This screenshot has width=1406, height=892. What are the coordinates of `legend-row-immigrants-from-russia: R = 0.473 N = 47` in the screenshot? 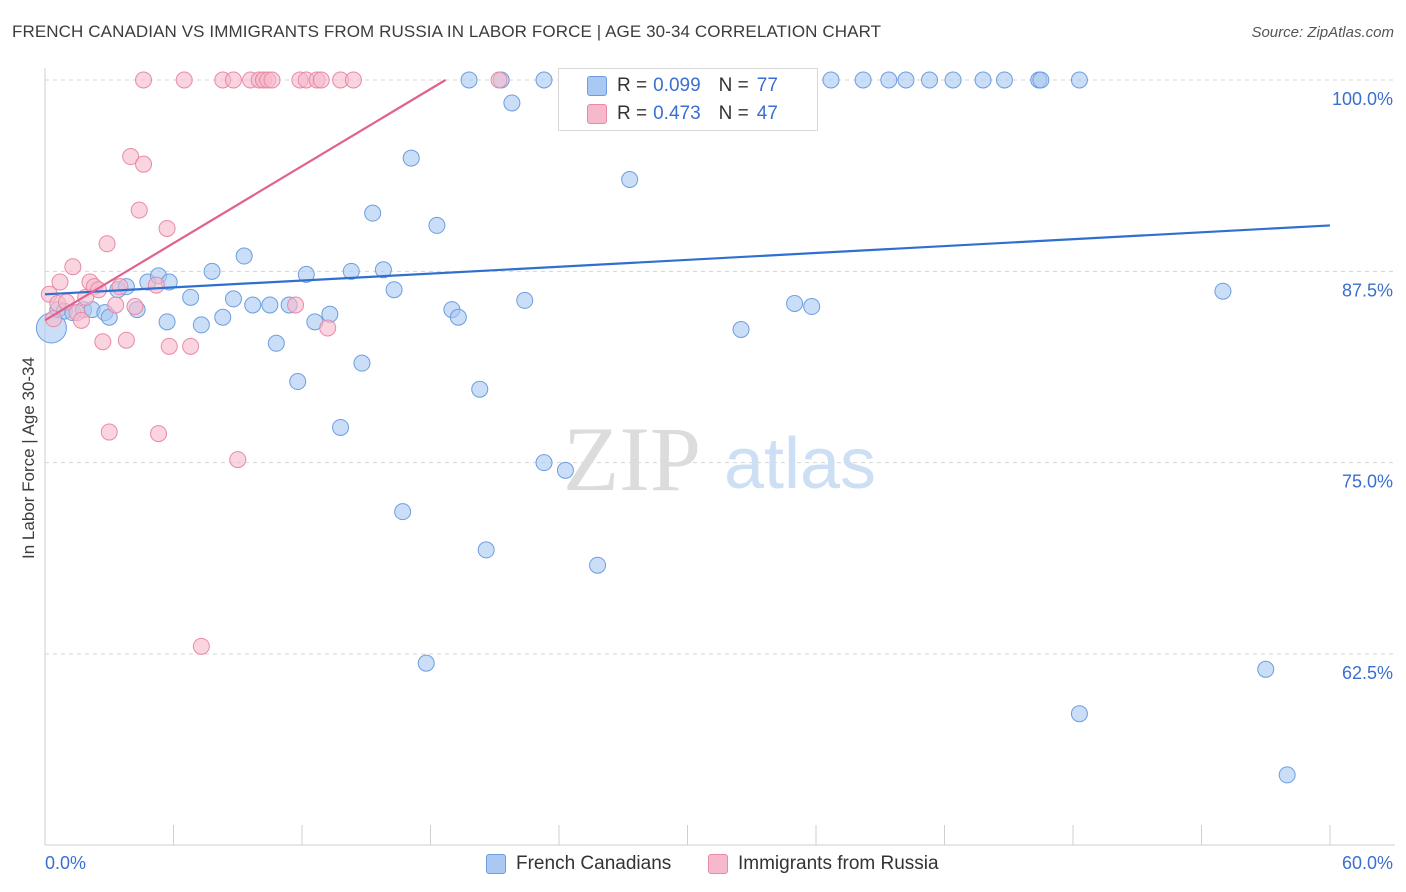 It's located at (668, 114).